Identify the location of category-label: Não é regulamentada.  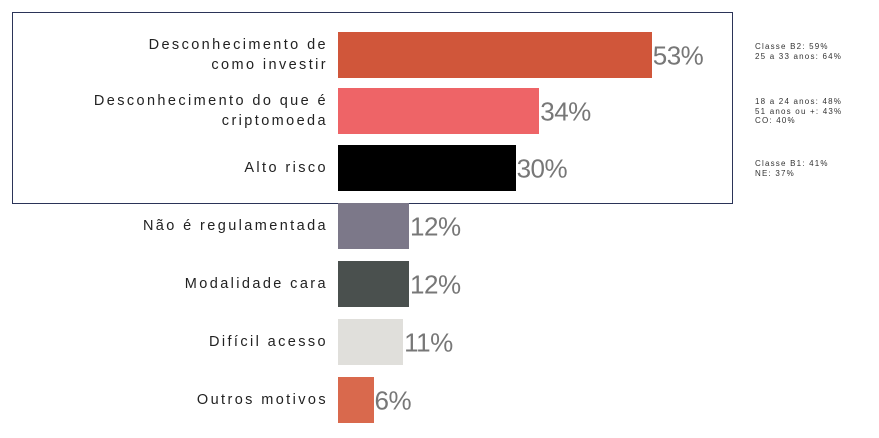
(235, 226).